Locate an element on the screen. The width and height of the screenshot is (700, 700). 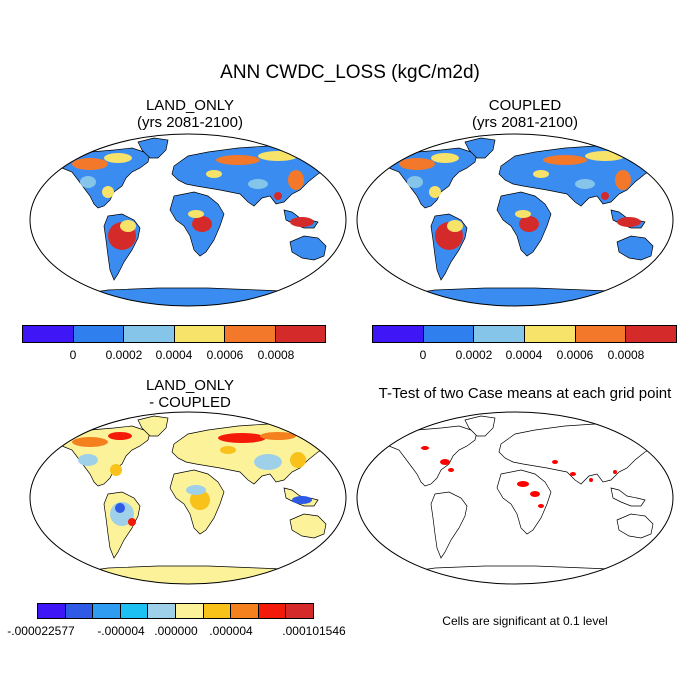
colorbar-difference is located at coordinates (175, 611).